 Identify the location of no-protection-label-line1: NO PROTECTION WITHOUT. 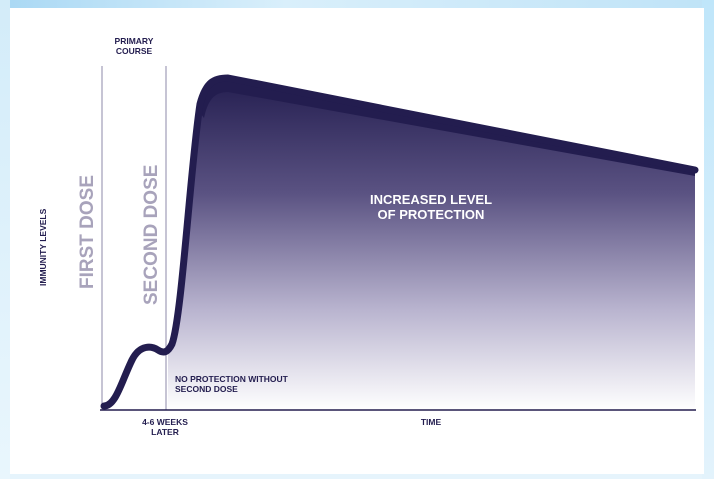
(232, 379).